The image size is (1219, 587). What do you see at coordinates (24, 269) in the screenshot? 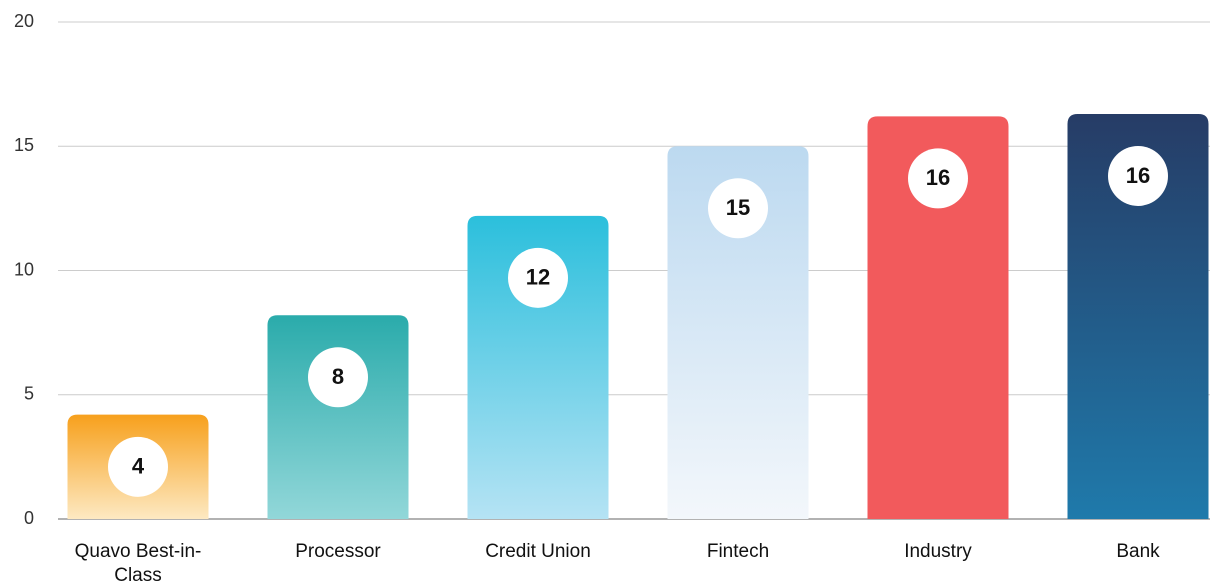
I see `y-tick-label: 10` at bounding box center [24, 269].